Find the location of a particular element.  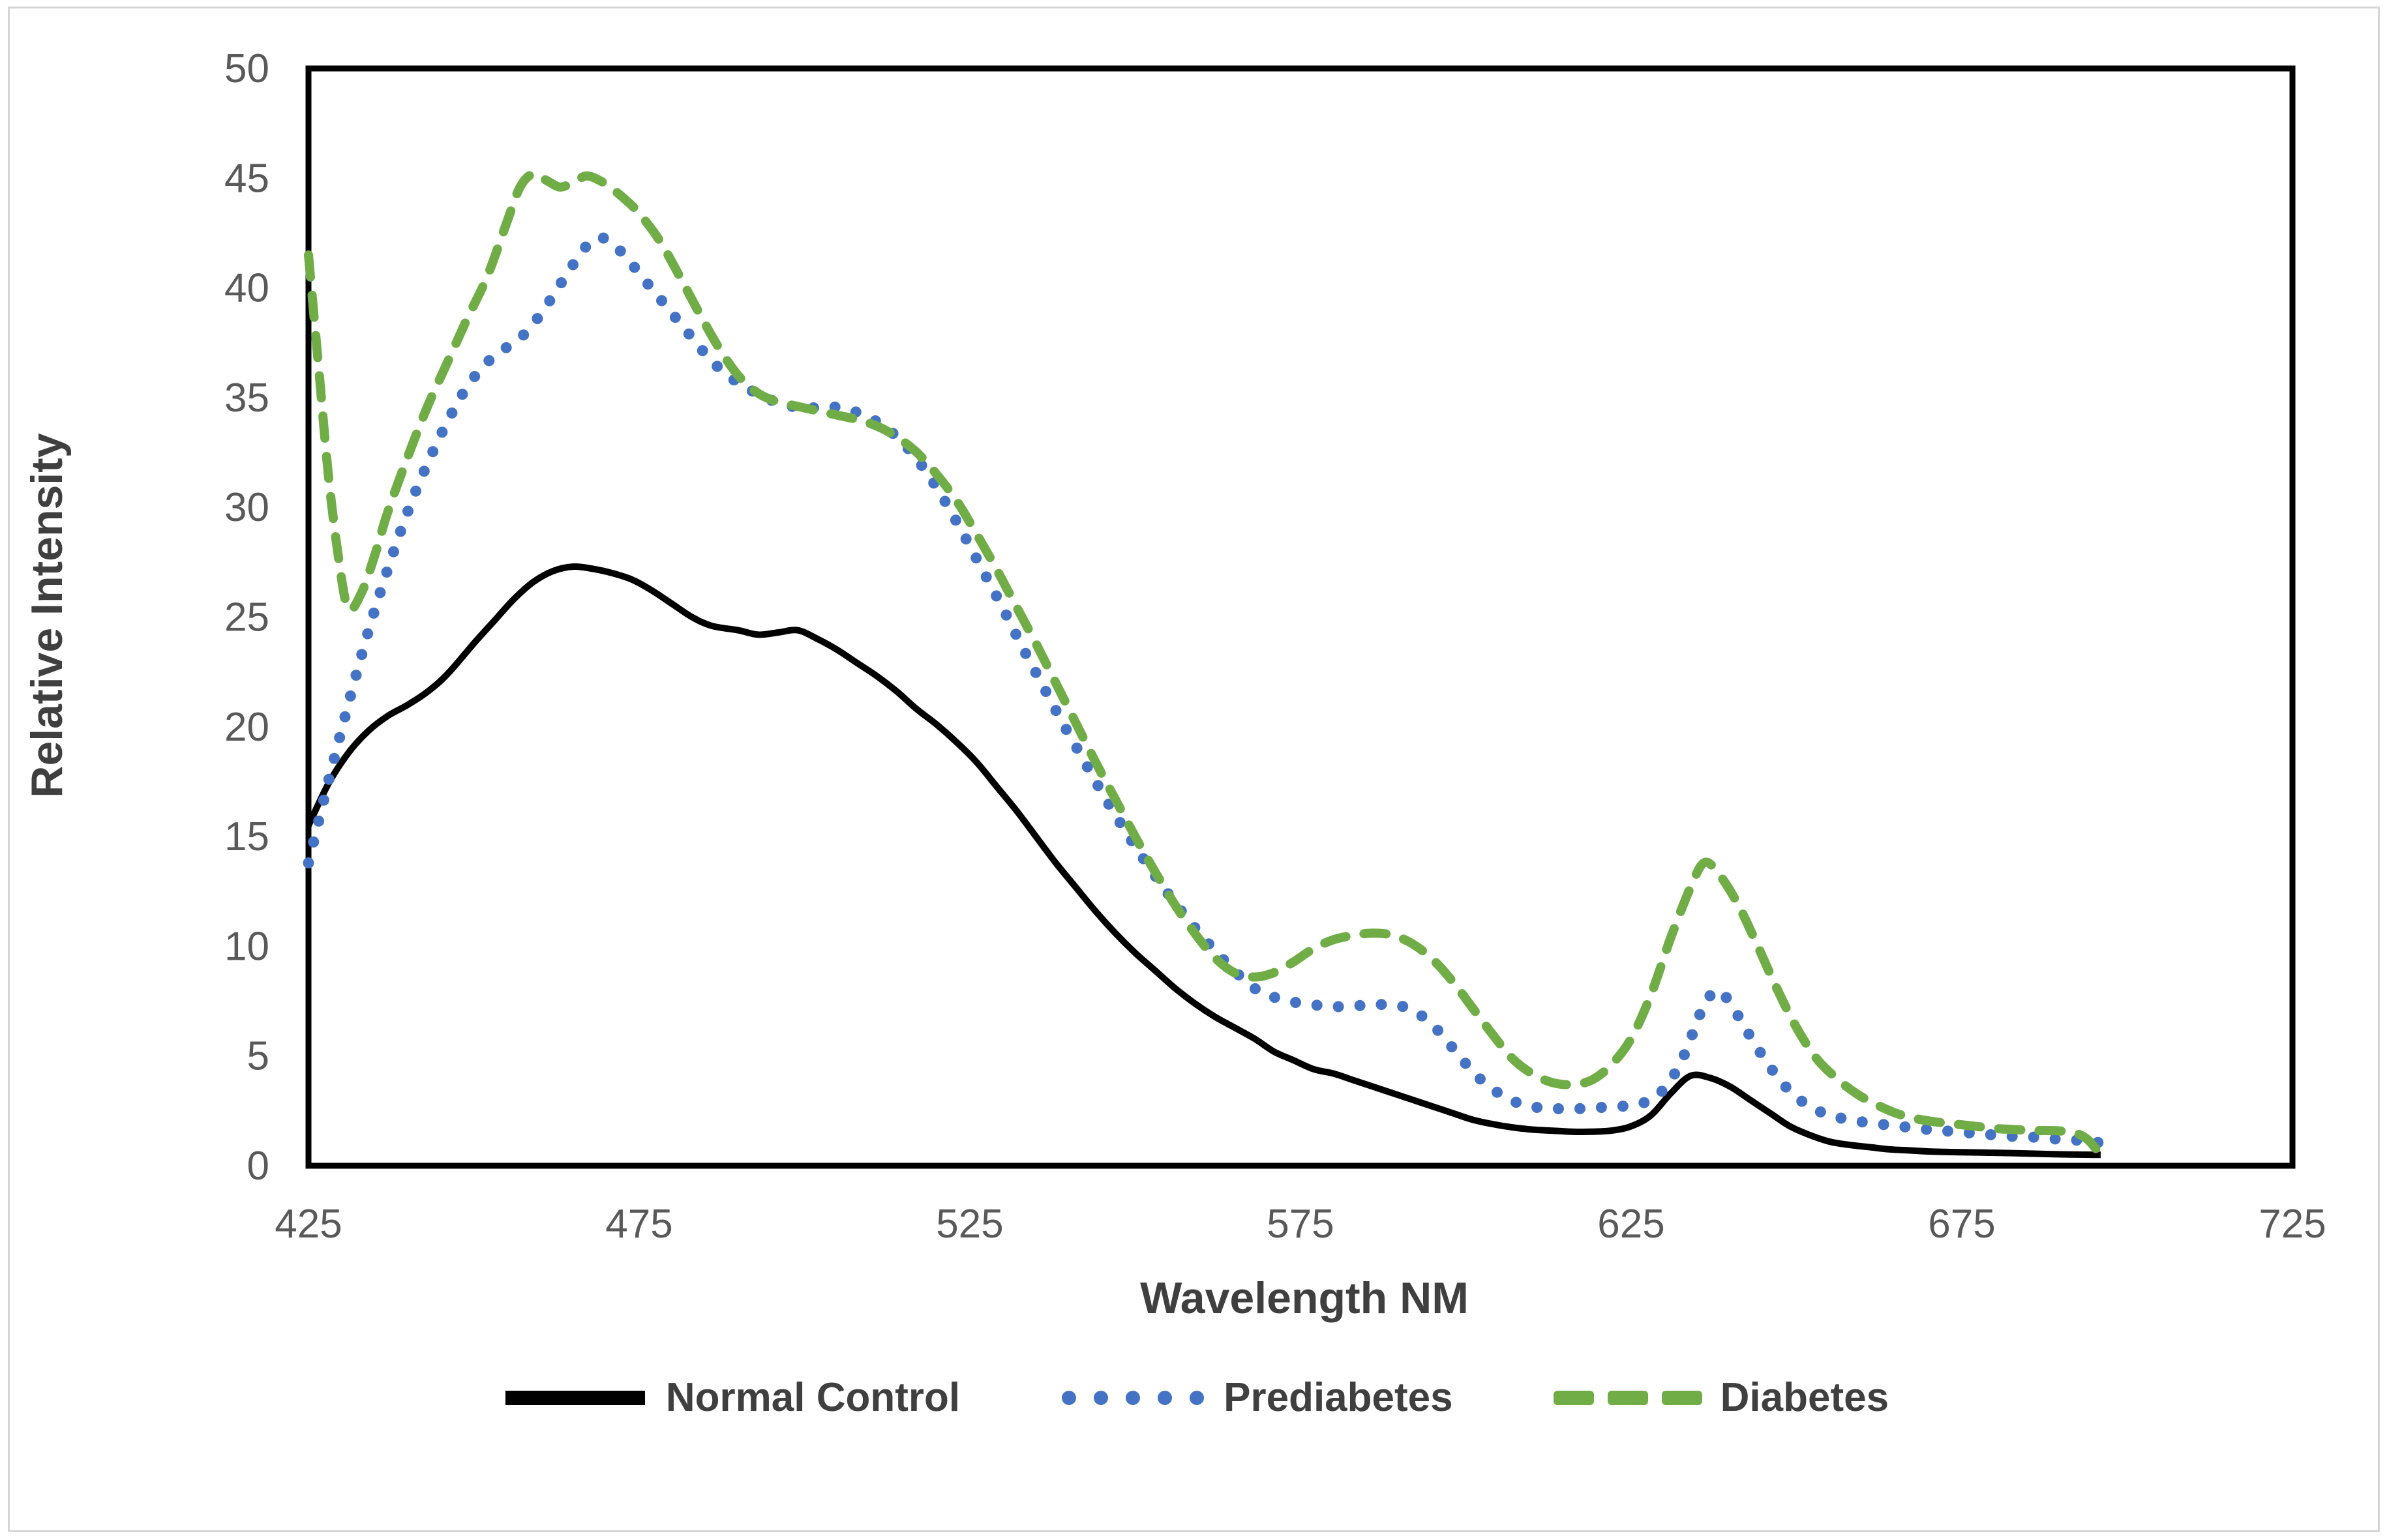

legend-label: Diabetes is located at coordinates (1805, 1397).